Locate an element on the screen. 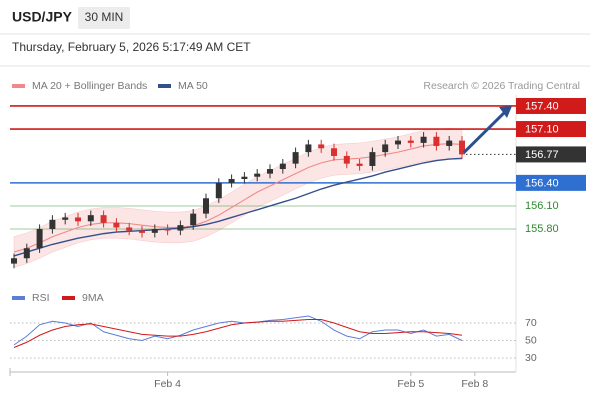  legend-label: MA 50 is located at coordinates (193, 86).